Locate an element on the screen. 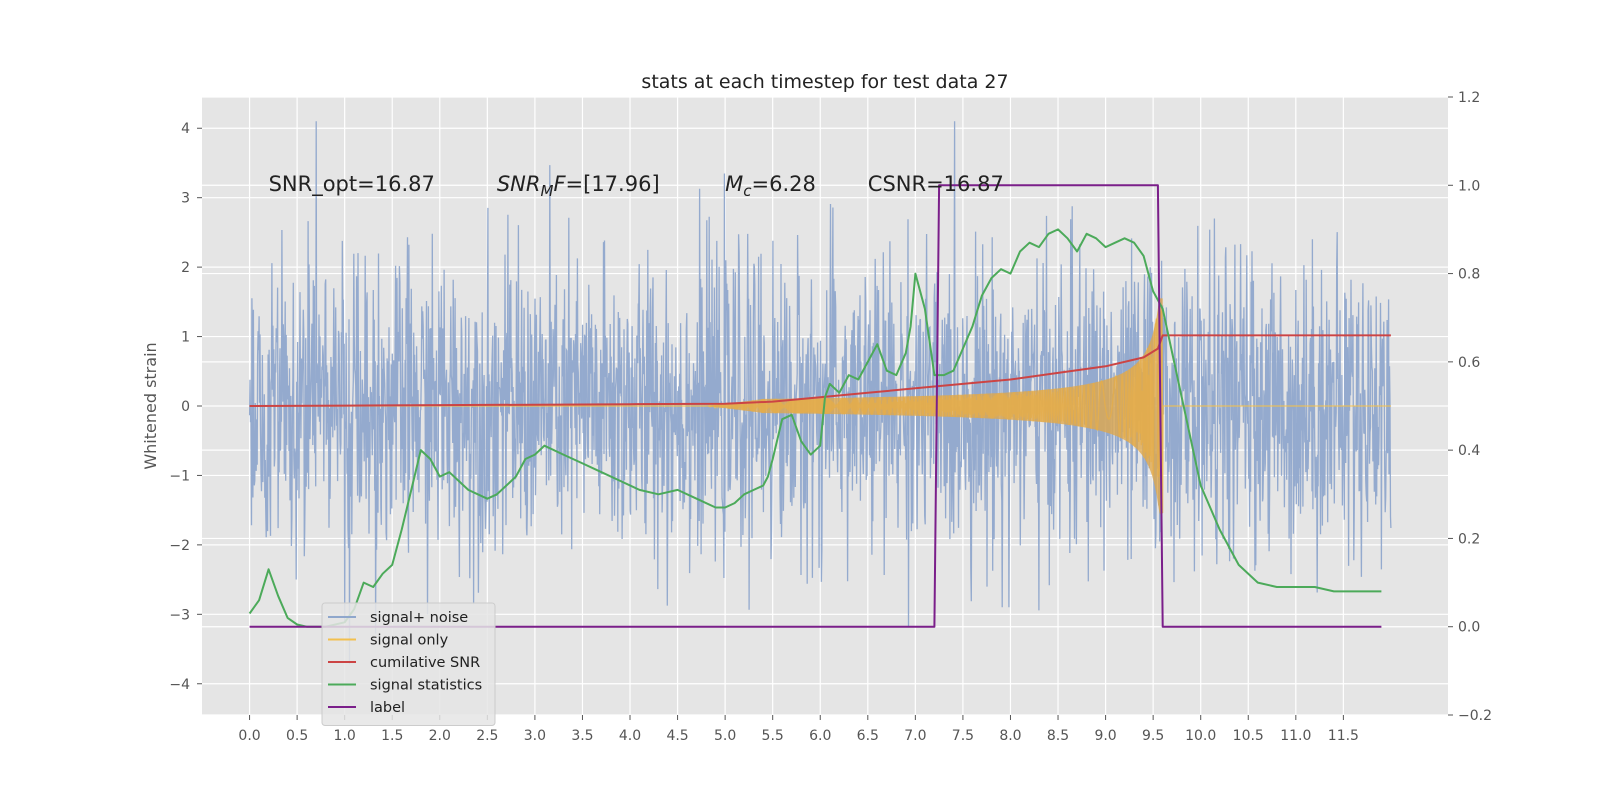 Image resolution: width=1600 pixels, height=800 pixels. legend-label: label is located at coordinates (387, 708).